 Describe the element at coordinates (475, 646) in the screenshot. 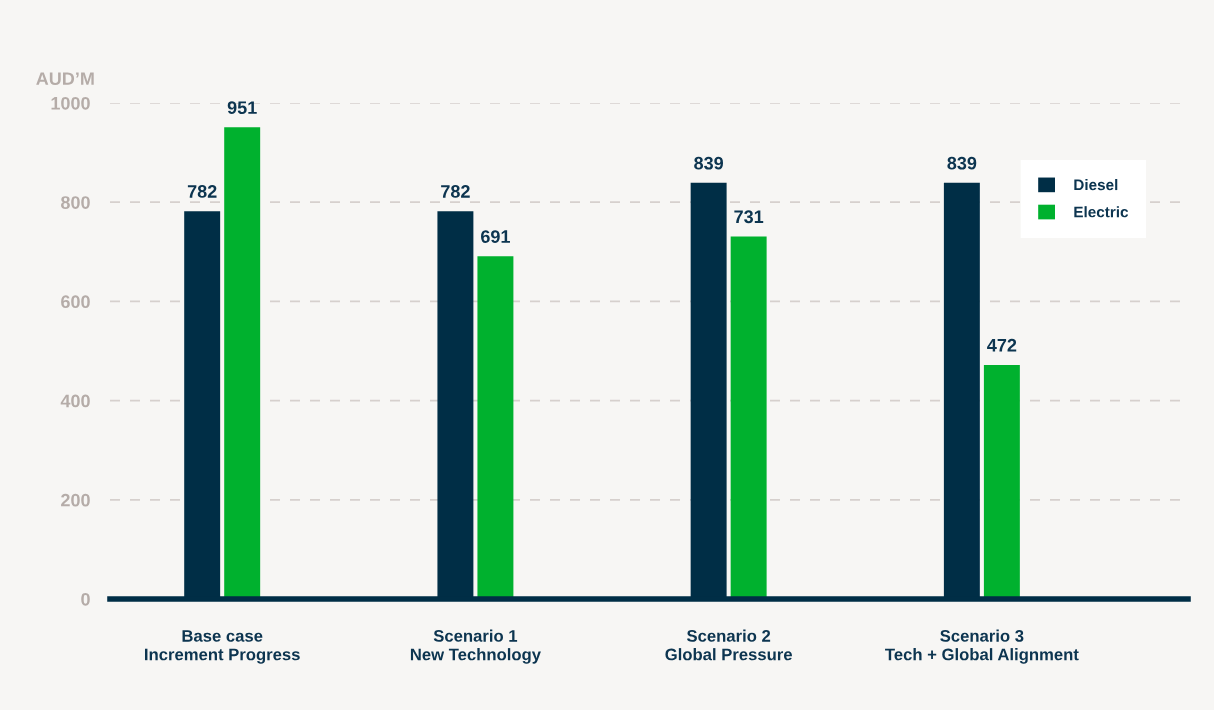

I see `x-tick-label: Scenario 1 New Technology` at that location.